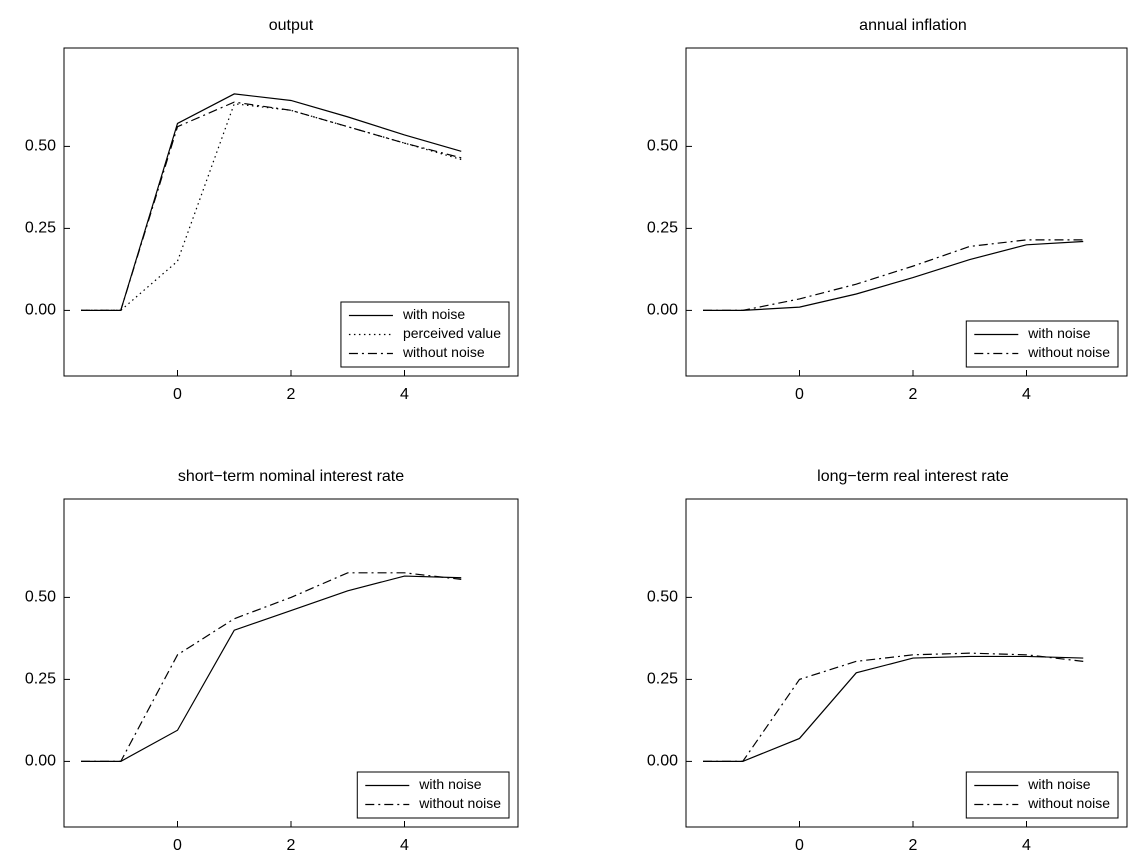  Describe the element at coordinates (913, 476) in the screenshot. I see `chart-title: long−term real interest rate` at that location.